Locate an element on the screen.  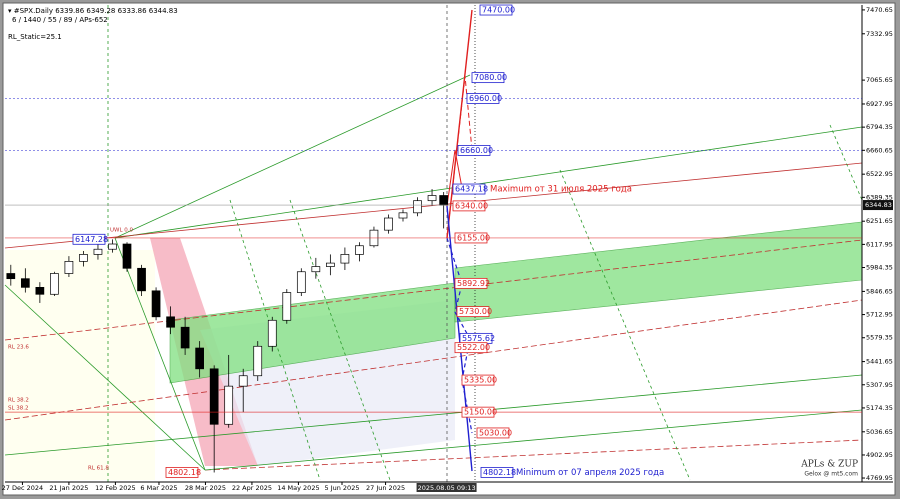
level-tag: RL 61.8 is located at coordinates (98, 469).